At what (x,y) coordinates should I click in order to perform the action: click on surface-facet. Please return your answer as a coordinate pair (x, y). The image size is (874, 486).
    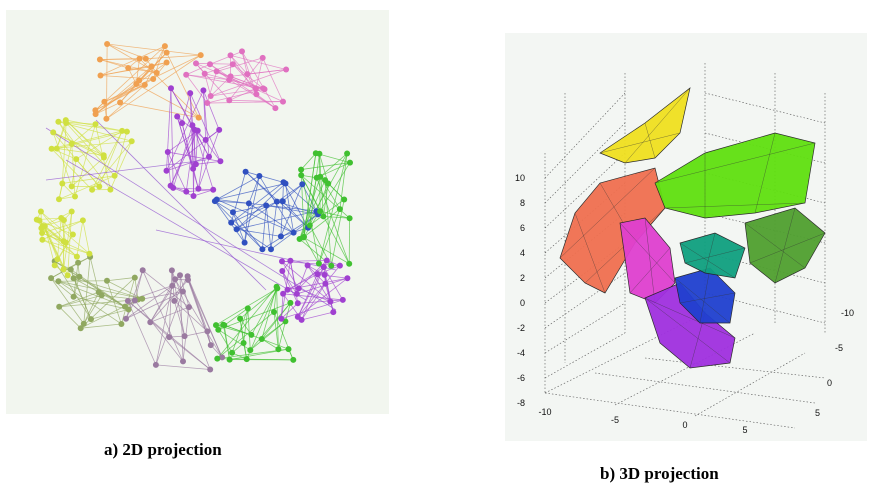
    Looking at the image, I should click on (712, 255).